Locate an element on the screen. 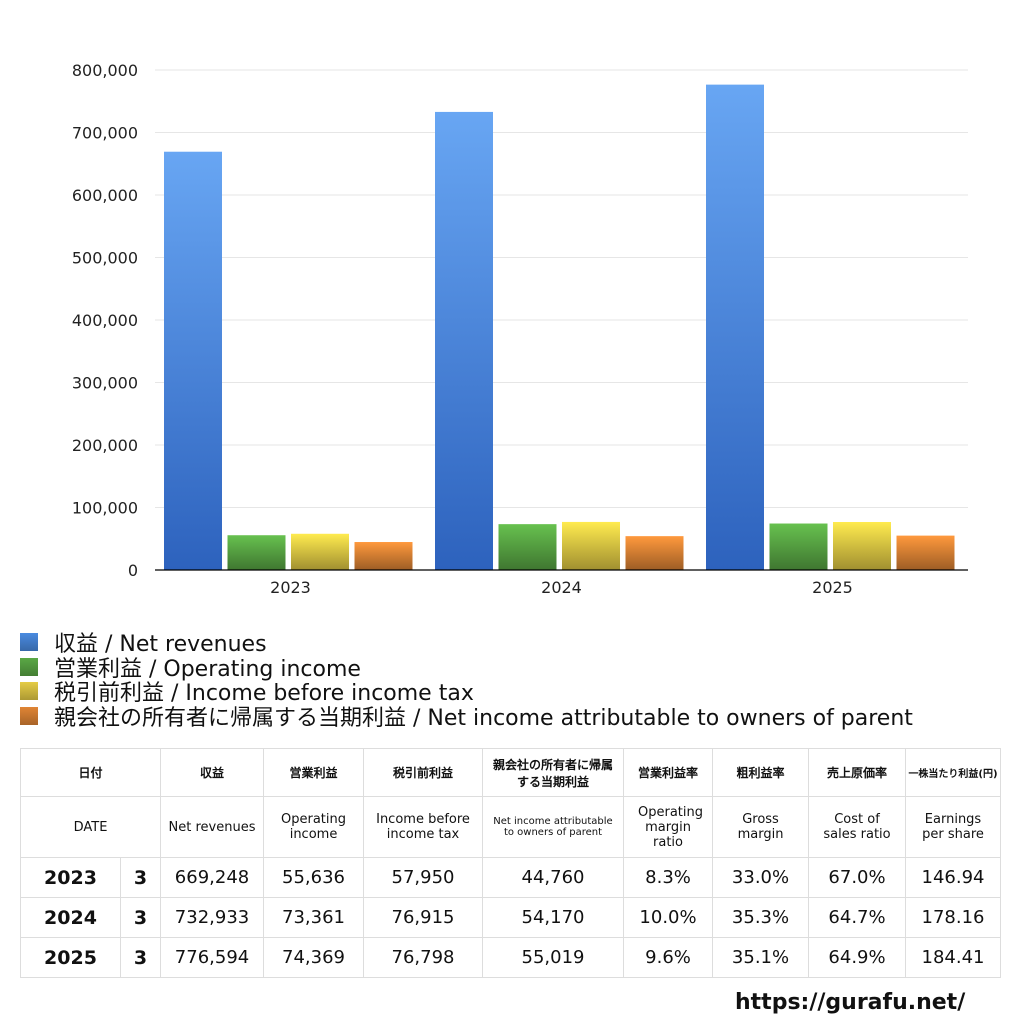 This screenshot has height=1024, width=1024. y-tick-label: 800,000 is located at coordinates (105, 70).